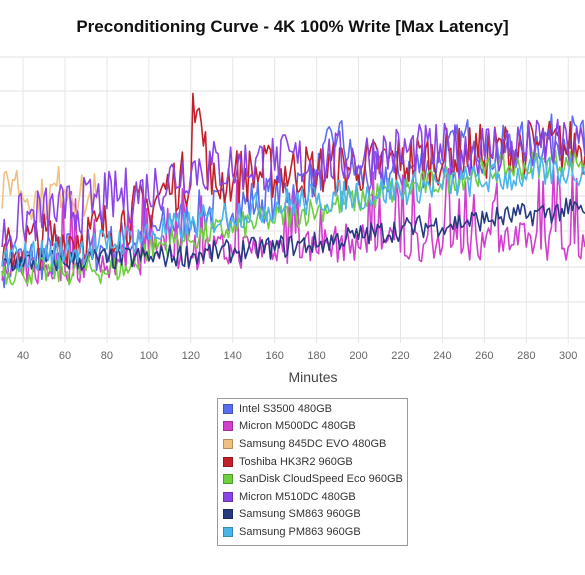 The image size is (585, 575). Describe the element at coordinates (358, 356) in the screenshot. I see `x-tick-label: 200` at that location.